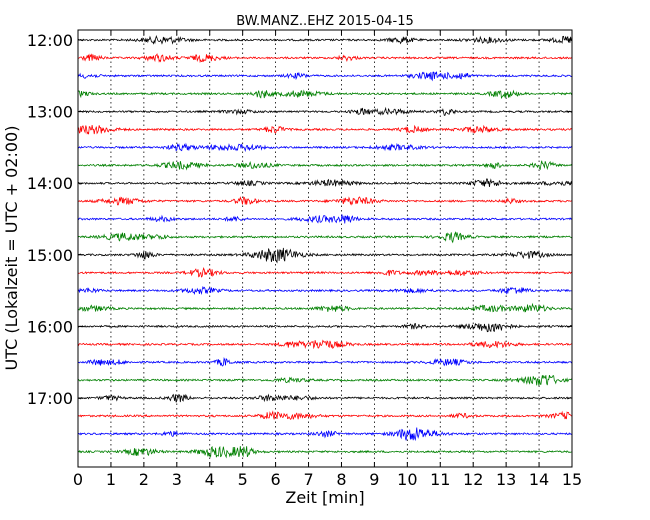 This screenshot has width=650, height=520. I want to click on x-axis-label: Zeit [min], so click(324, 497).